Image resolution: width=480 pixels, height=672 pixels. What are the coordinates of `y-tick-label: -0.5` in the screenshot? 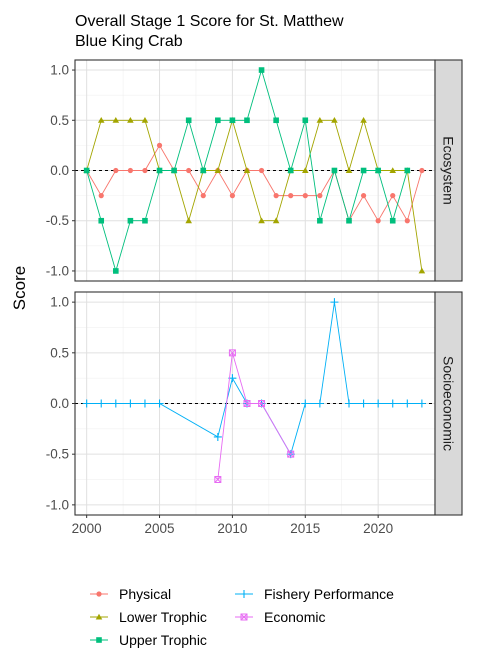 It's located at (57, 454).